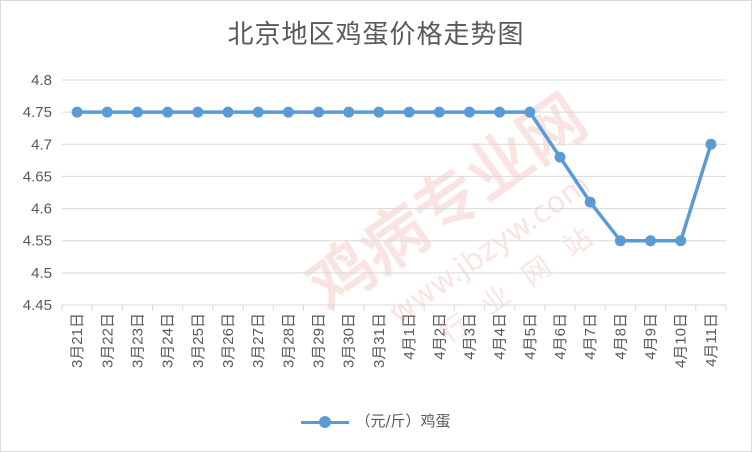  Describe the element at coordinates (37, 305) in the screenshot. I see `y-tick-label: 4.45` at that location.